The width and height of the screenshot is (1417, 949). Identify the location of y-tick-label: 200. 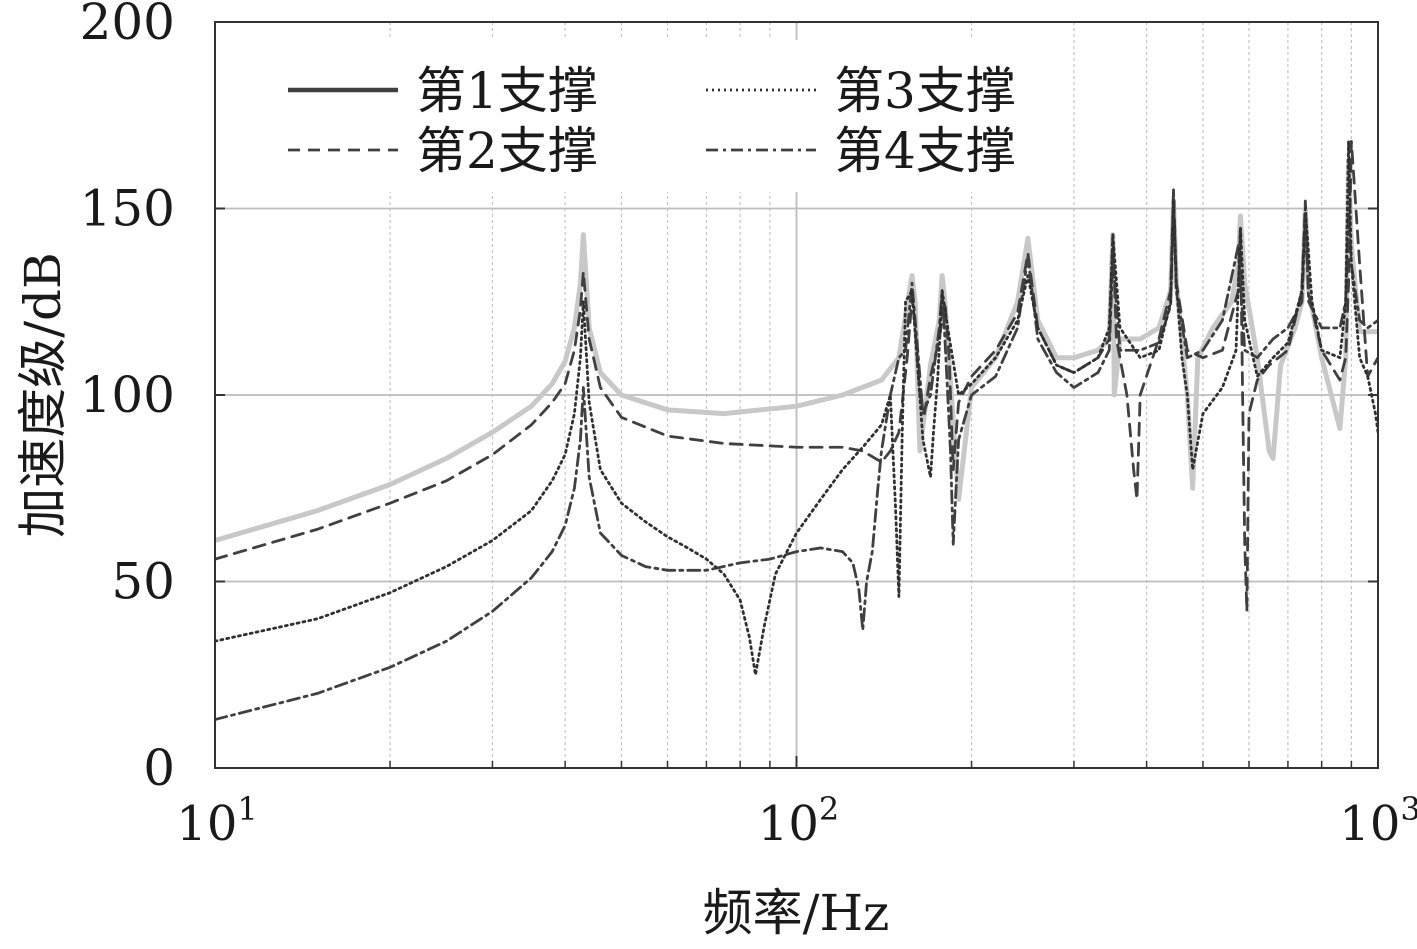
(127, 25).